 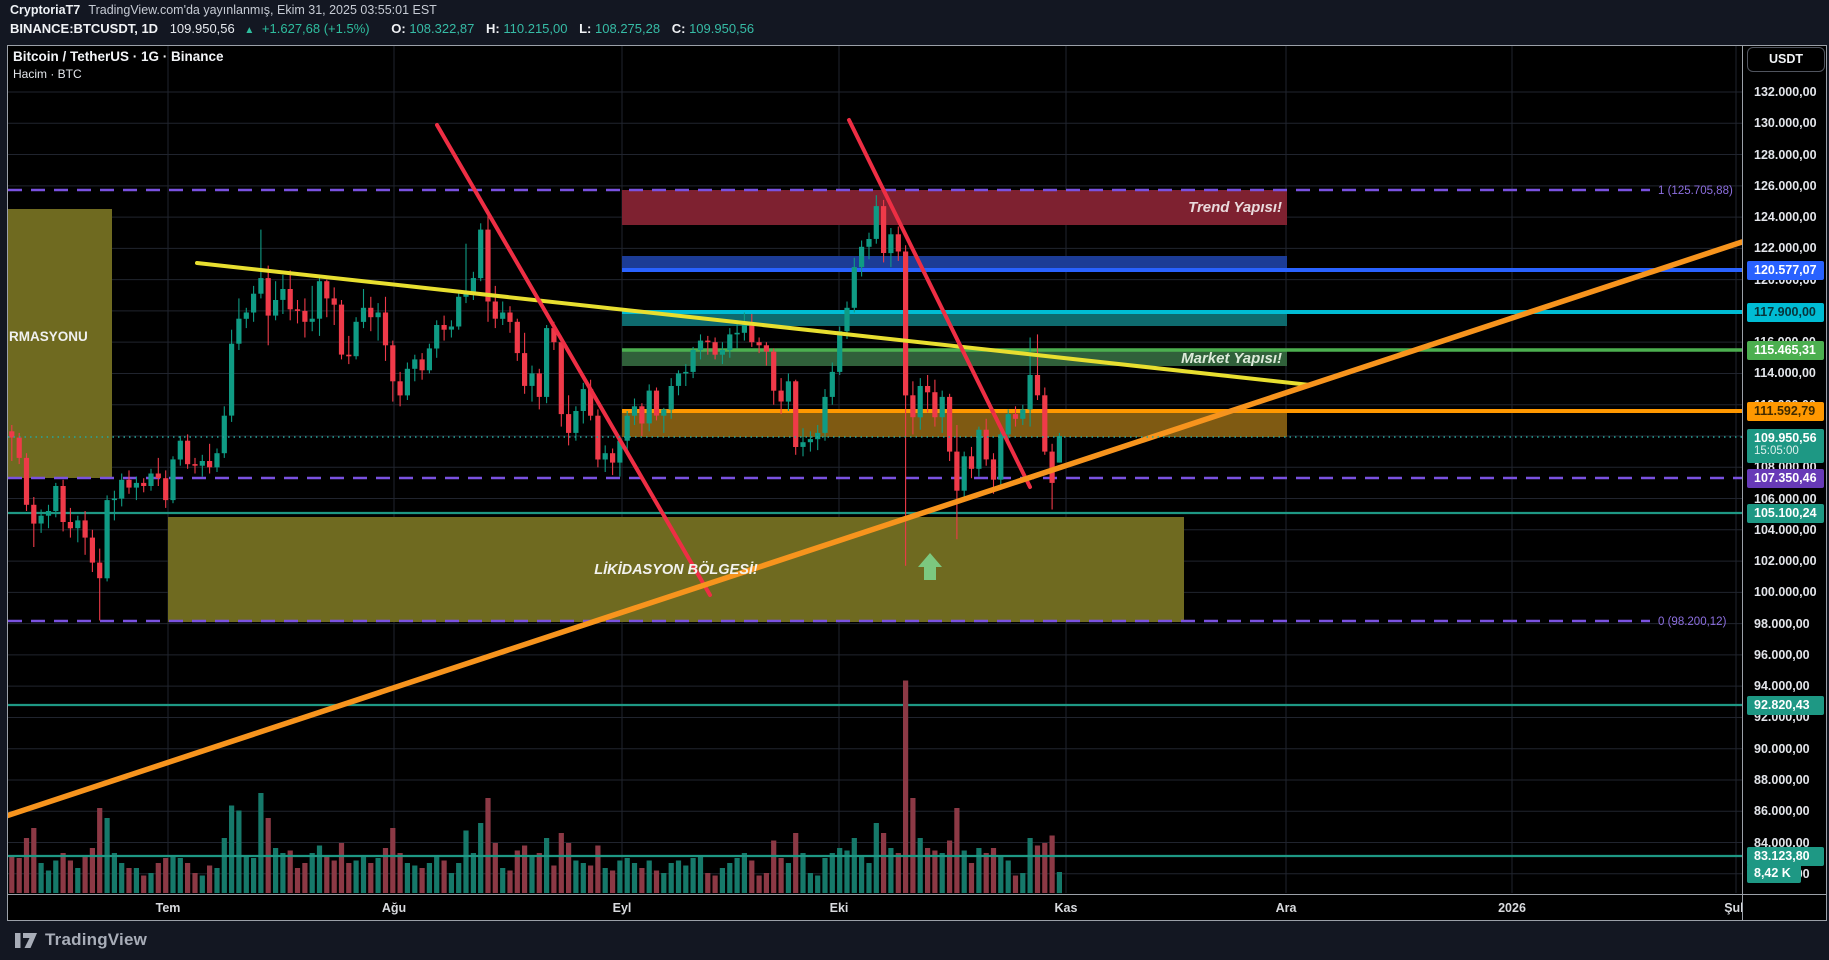 What do you see at coordinates (1785, 478) in the screenshot?
I see `price-level-chip: 107.350,46` at bounding box center [1785, 478].